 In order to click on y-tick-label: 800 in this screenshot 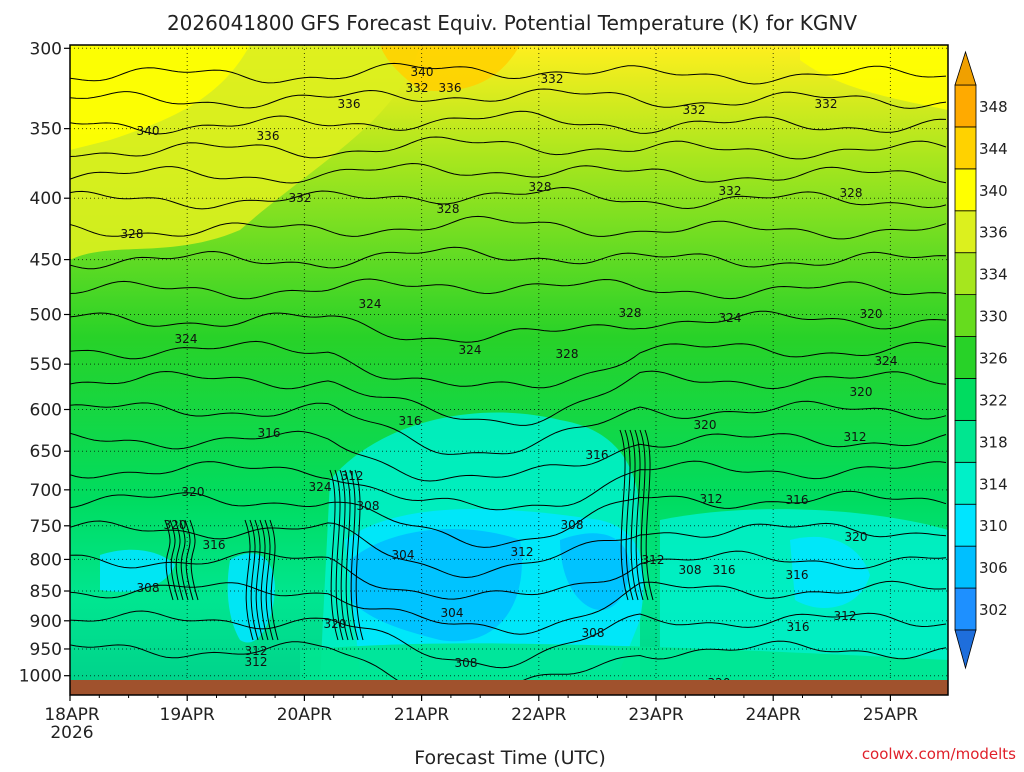, I will do `click(46, 560)`.